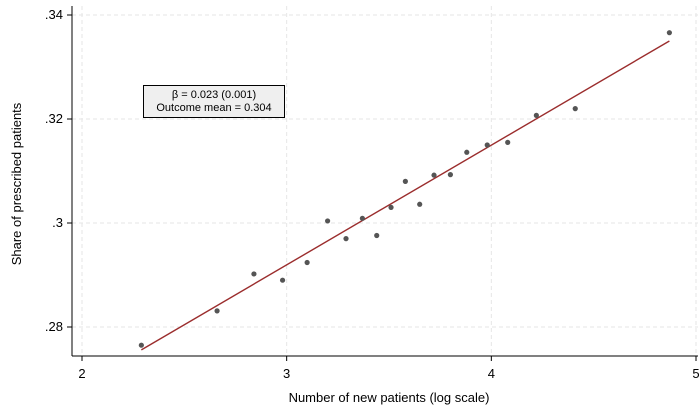 The image size is (699, 415). What do you see at coordinates (389, 397) in the screenshot?
I see `x-axis-label: Number of new patients (log scale)` at bounding box center [389, 397].